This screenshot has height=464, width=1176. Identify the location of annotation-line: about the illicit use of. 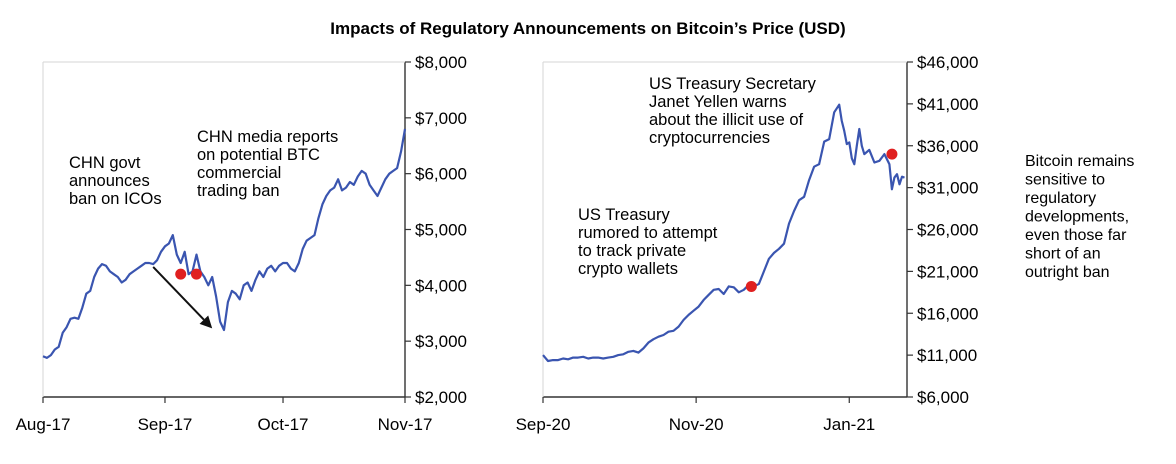
(726, 120).